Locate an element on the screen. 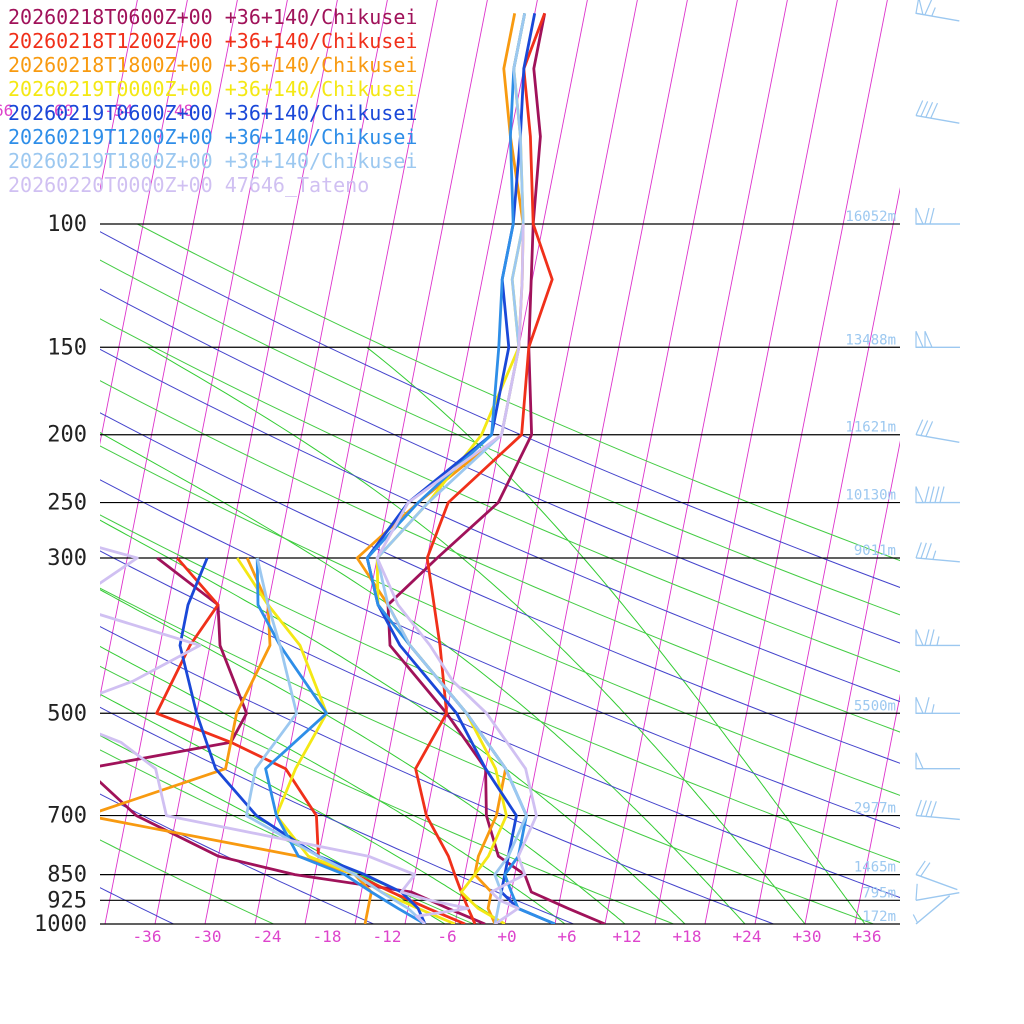 The width and height of the screenshot is (1024, 1024). legend-item: 20260219T0000Z+00 +36+140/Chikusei is located at coordinates (212, 89).